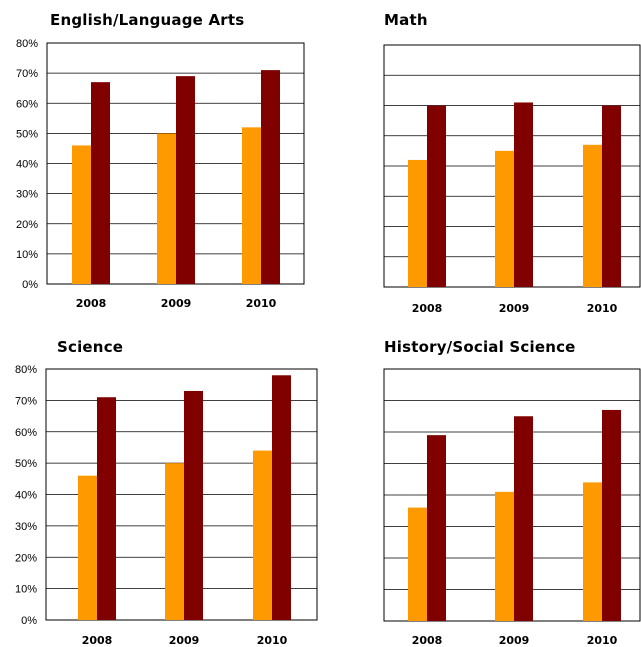 This screenshot has height=647, width=641. What do you see at coordinates (90, 347) in the screenshot?
I see `chart-title: Science` at bounding box center [90, 347].